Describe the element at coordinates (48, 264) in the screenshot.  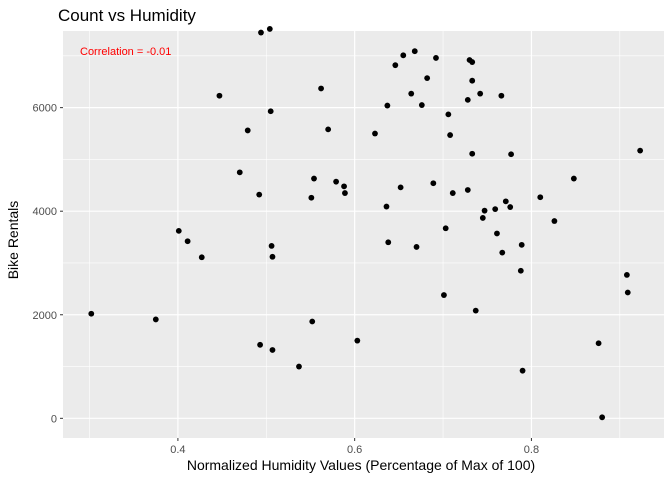
I see `y-axis-ticks: 0 2000 4000 6000` at that location.